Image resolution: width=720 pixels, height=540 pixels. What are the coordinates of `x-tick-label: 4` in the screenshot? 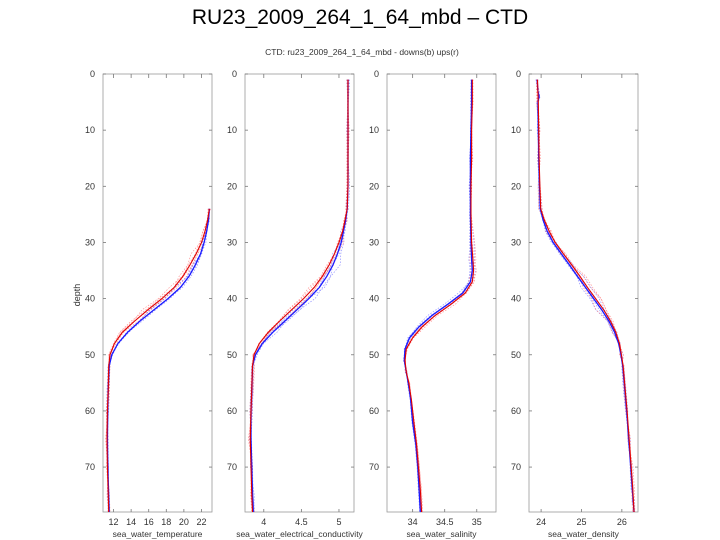 It's located at (263, 522).